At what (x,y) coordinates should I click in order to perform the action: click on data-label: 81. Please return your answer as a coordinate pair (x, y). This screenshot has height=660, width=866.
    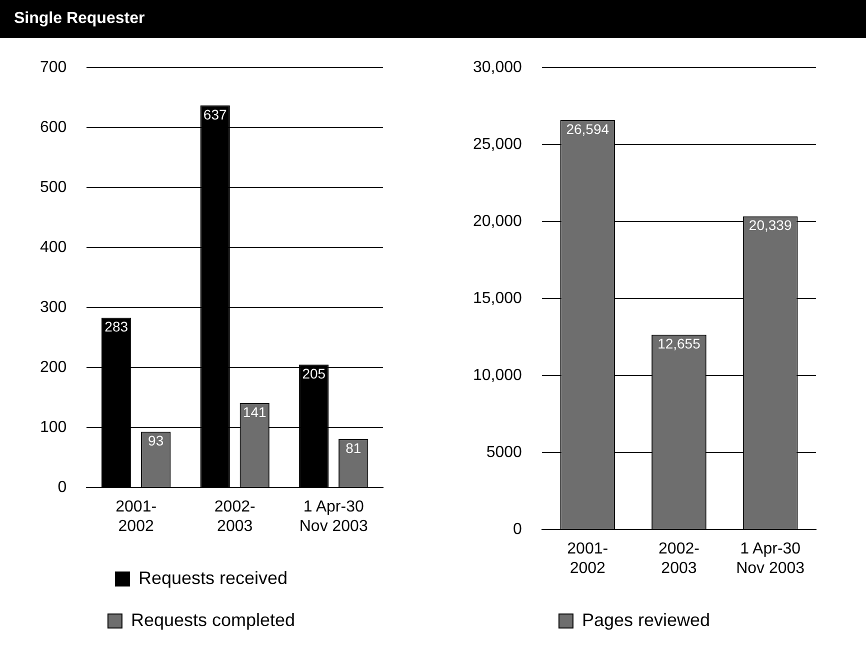
    Looking at the image, I should click on (354, 448).